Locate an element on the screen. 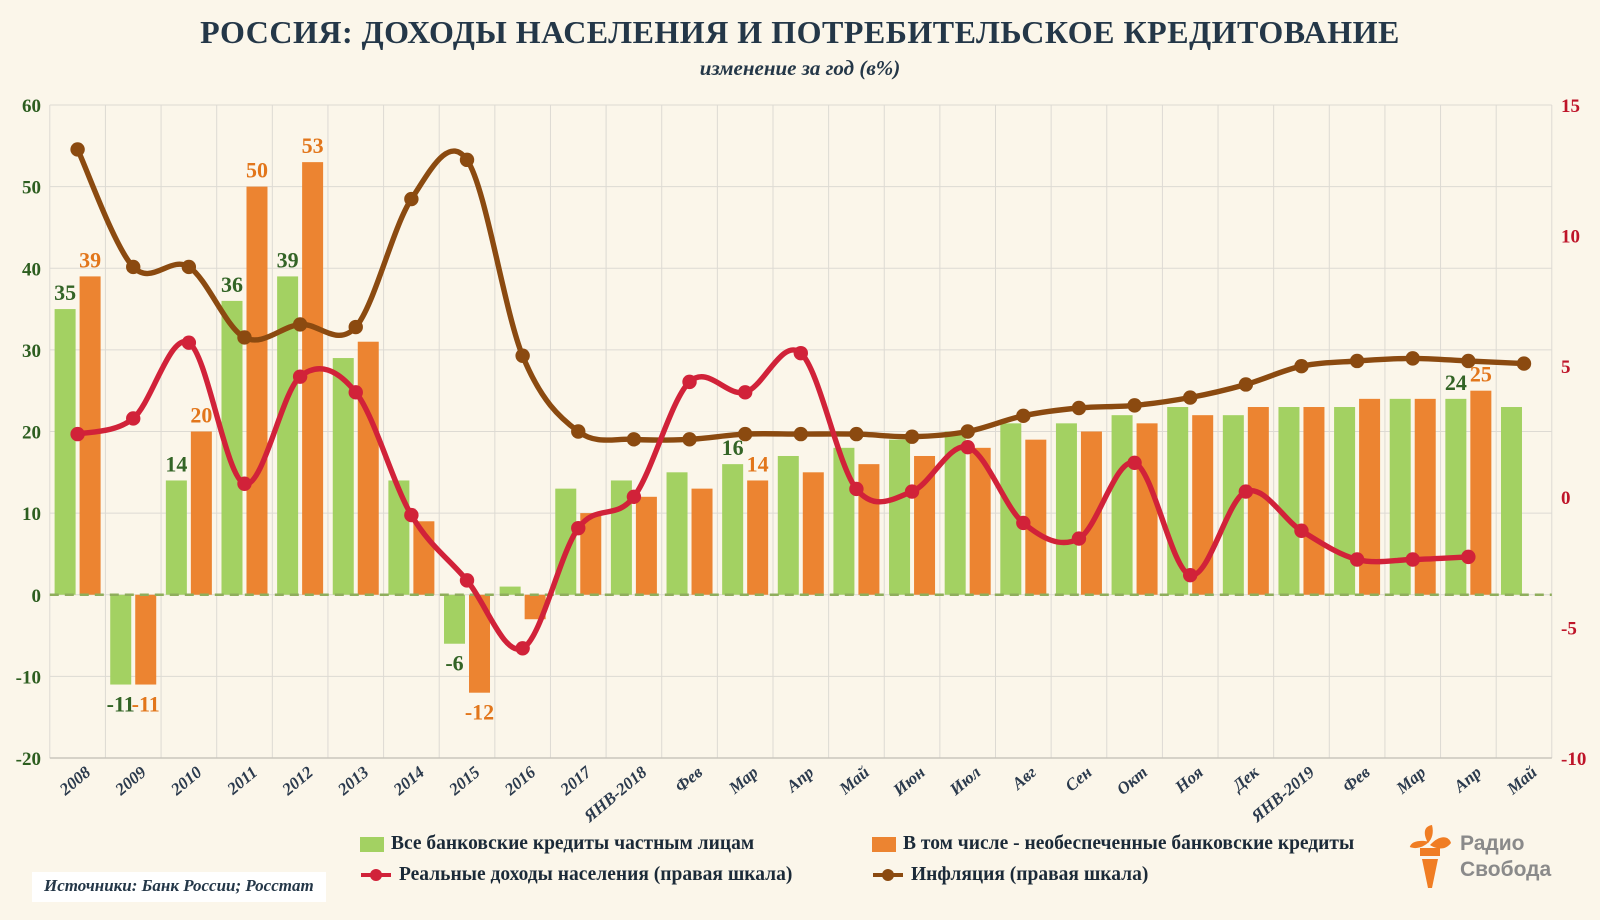  x-axis-category-label: 2011 is located at coordinates (242, 781).